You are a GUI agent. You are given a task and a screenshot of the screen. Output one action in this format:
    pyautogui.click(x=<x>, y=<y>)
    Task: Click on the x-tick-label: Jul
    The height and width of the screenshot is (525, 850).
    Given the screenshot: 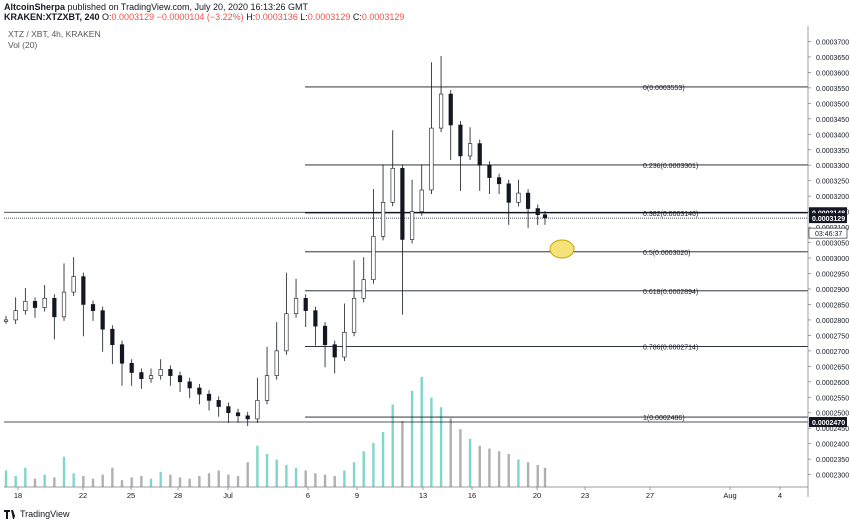 What is the action you would take?
    pyautogui.click(x=228, y=495)
    